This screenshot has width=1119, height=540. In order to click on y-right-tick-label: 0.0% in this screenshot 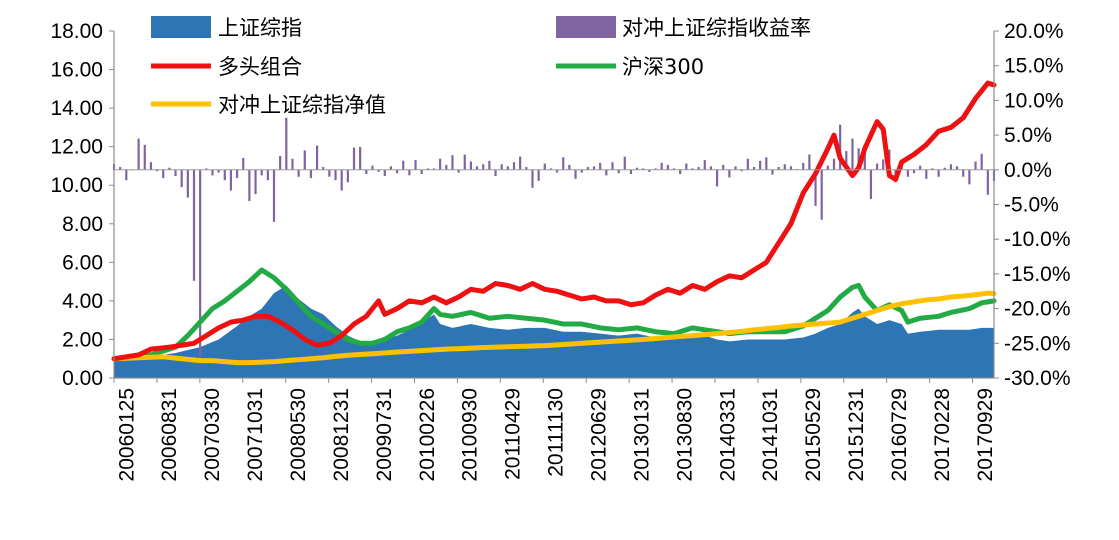, I will do `click(1028, 170)`.